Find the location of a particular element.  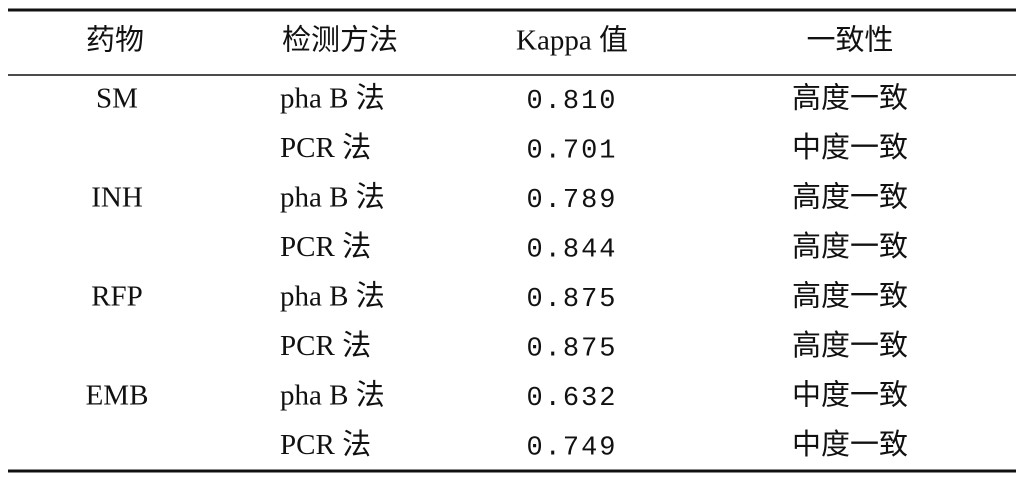

drug-cell: RFP is located at coordinates (117, 297).